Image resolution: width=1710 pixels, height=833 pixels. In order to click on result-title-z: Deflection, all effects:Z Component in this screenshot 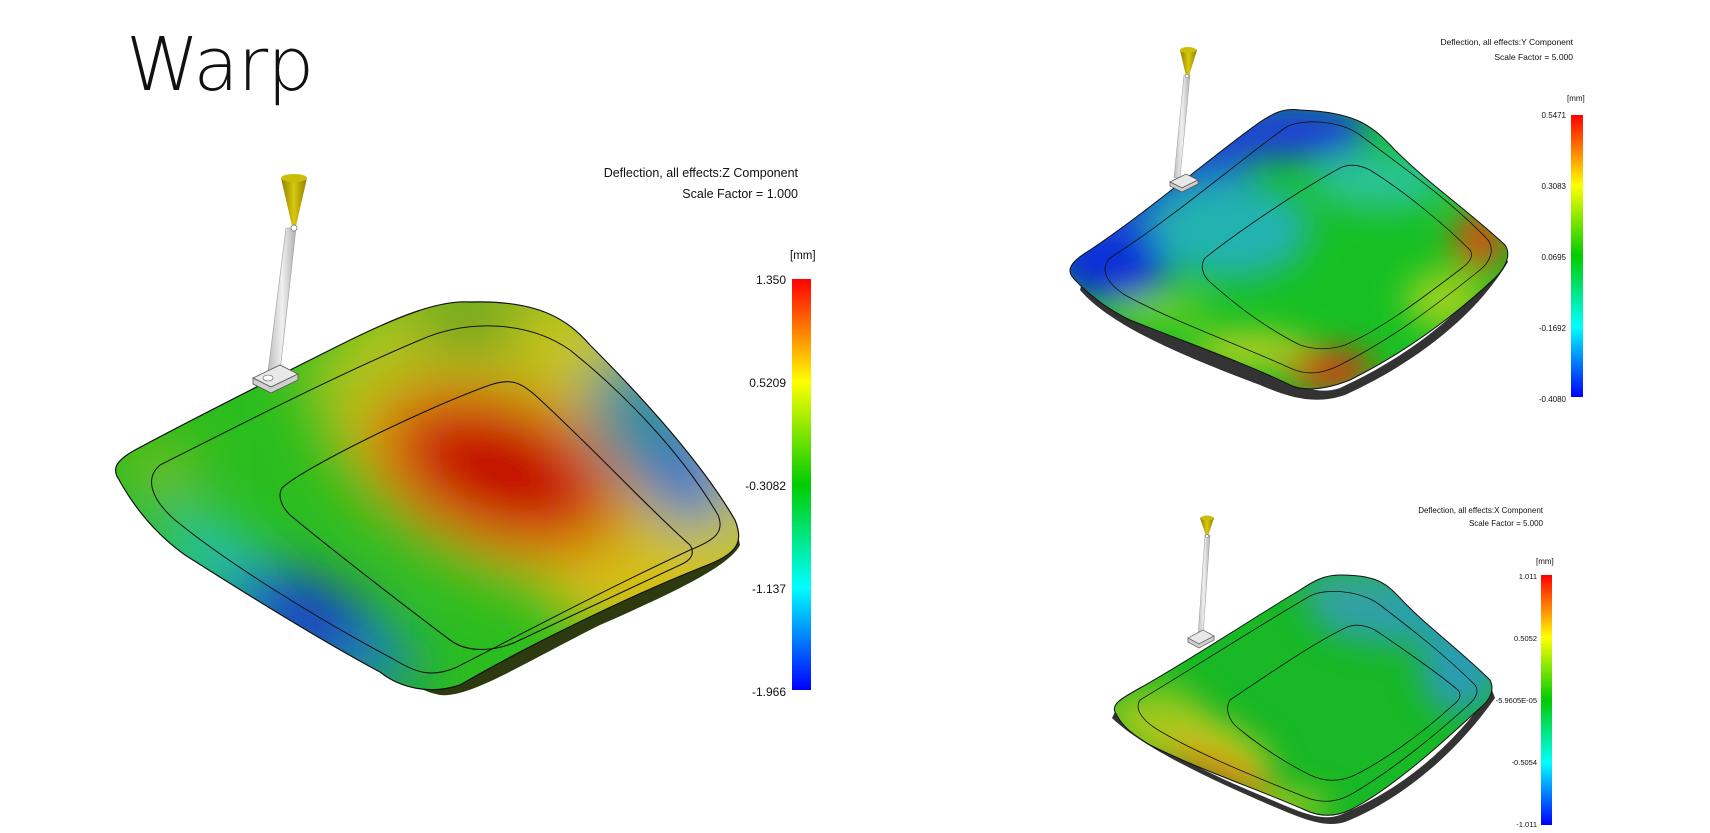, I will do `click(700, 173)`.